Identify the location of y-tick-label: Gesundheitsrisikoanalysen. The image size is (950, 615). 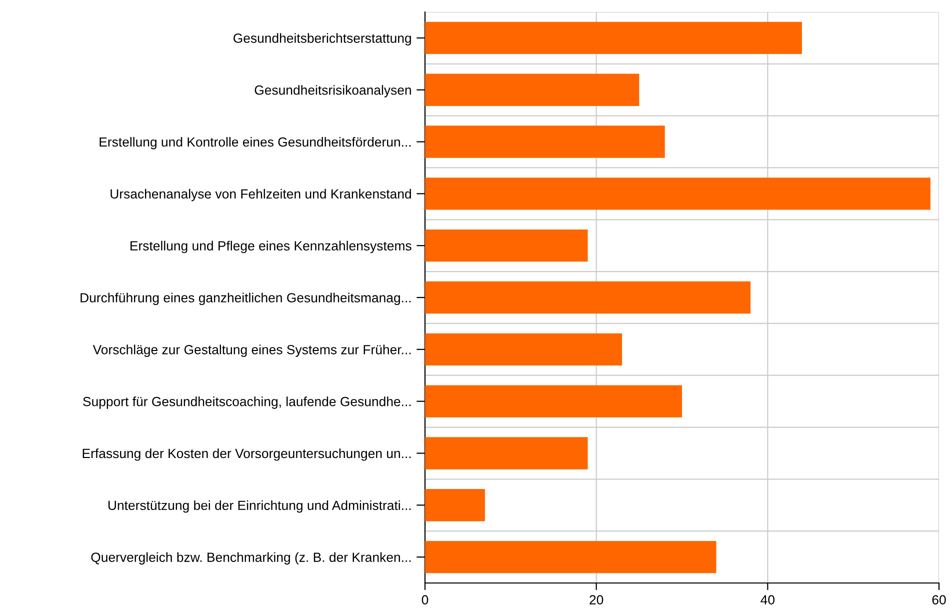
(332, 91).